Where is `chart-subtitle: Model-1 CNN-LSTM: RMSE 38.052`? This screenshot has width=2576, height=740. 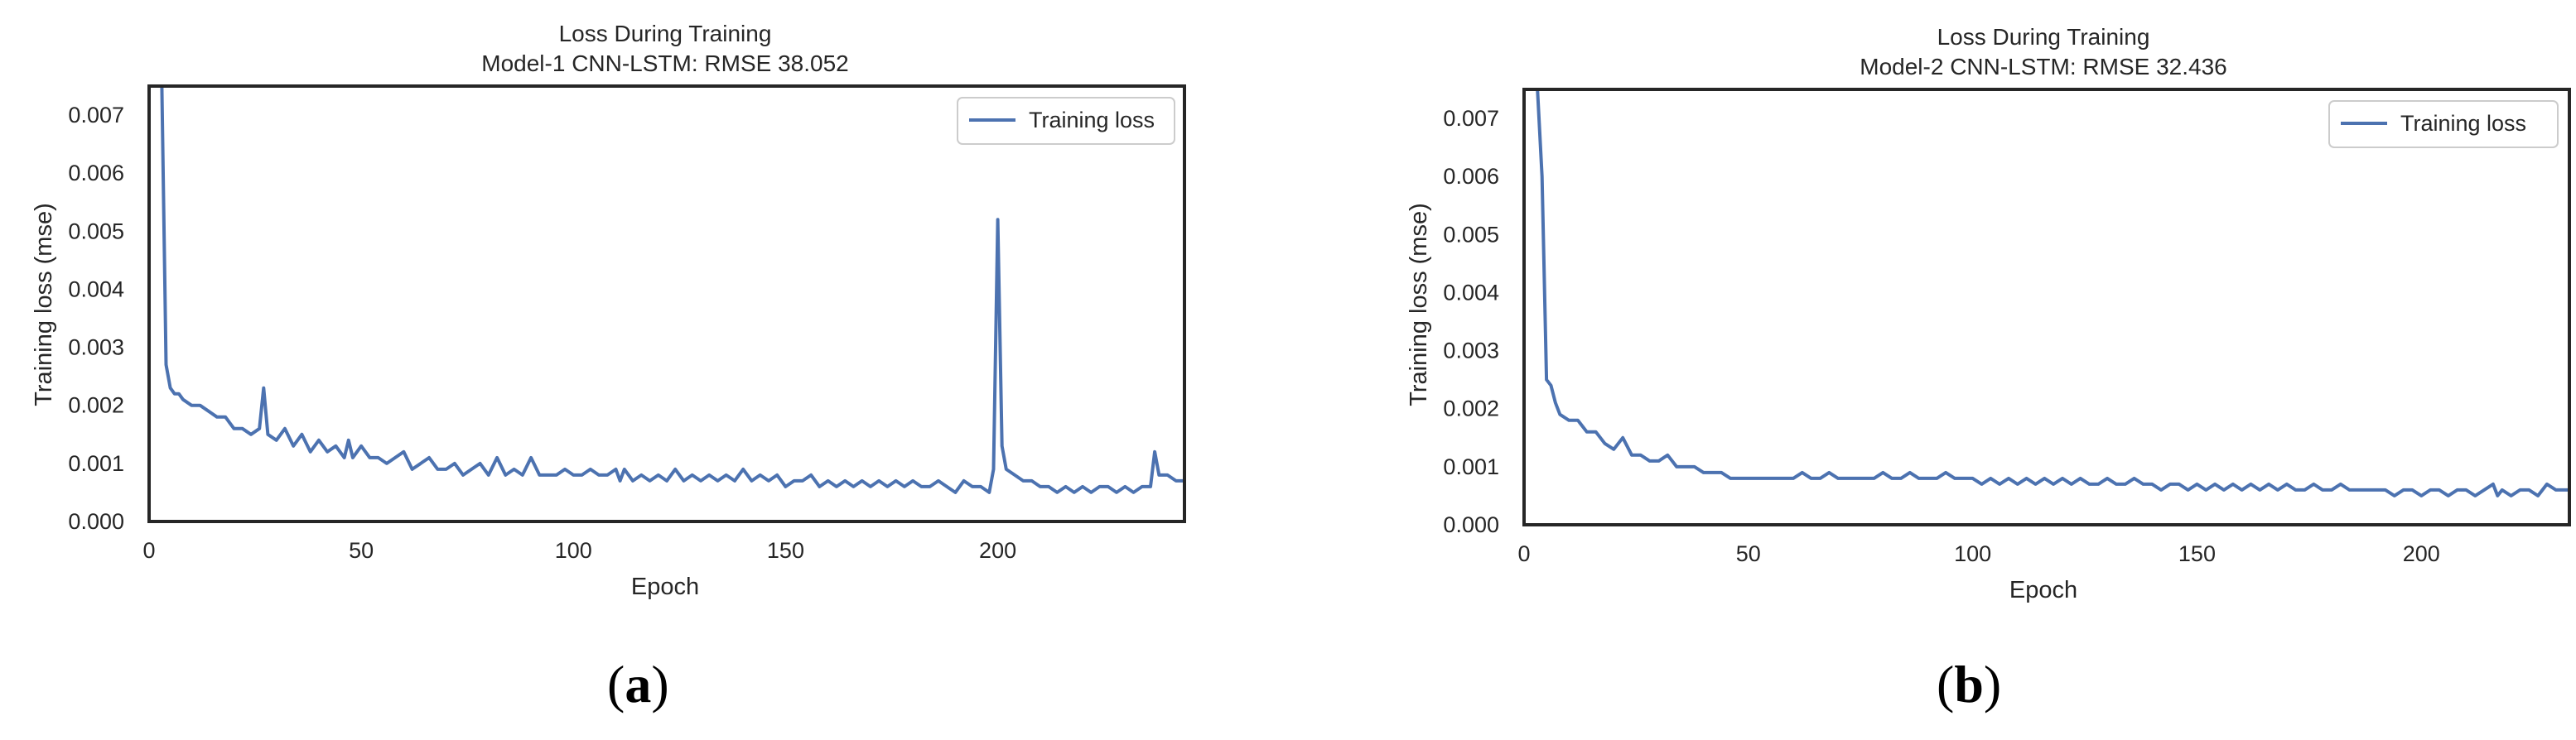
chart-subtitle: Model-1 CNN-LSTM: RMSE 38.052 is located at coordinates (665, 63).